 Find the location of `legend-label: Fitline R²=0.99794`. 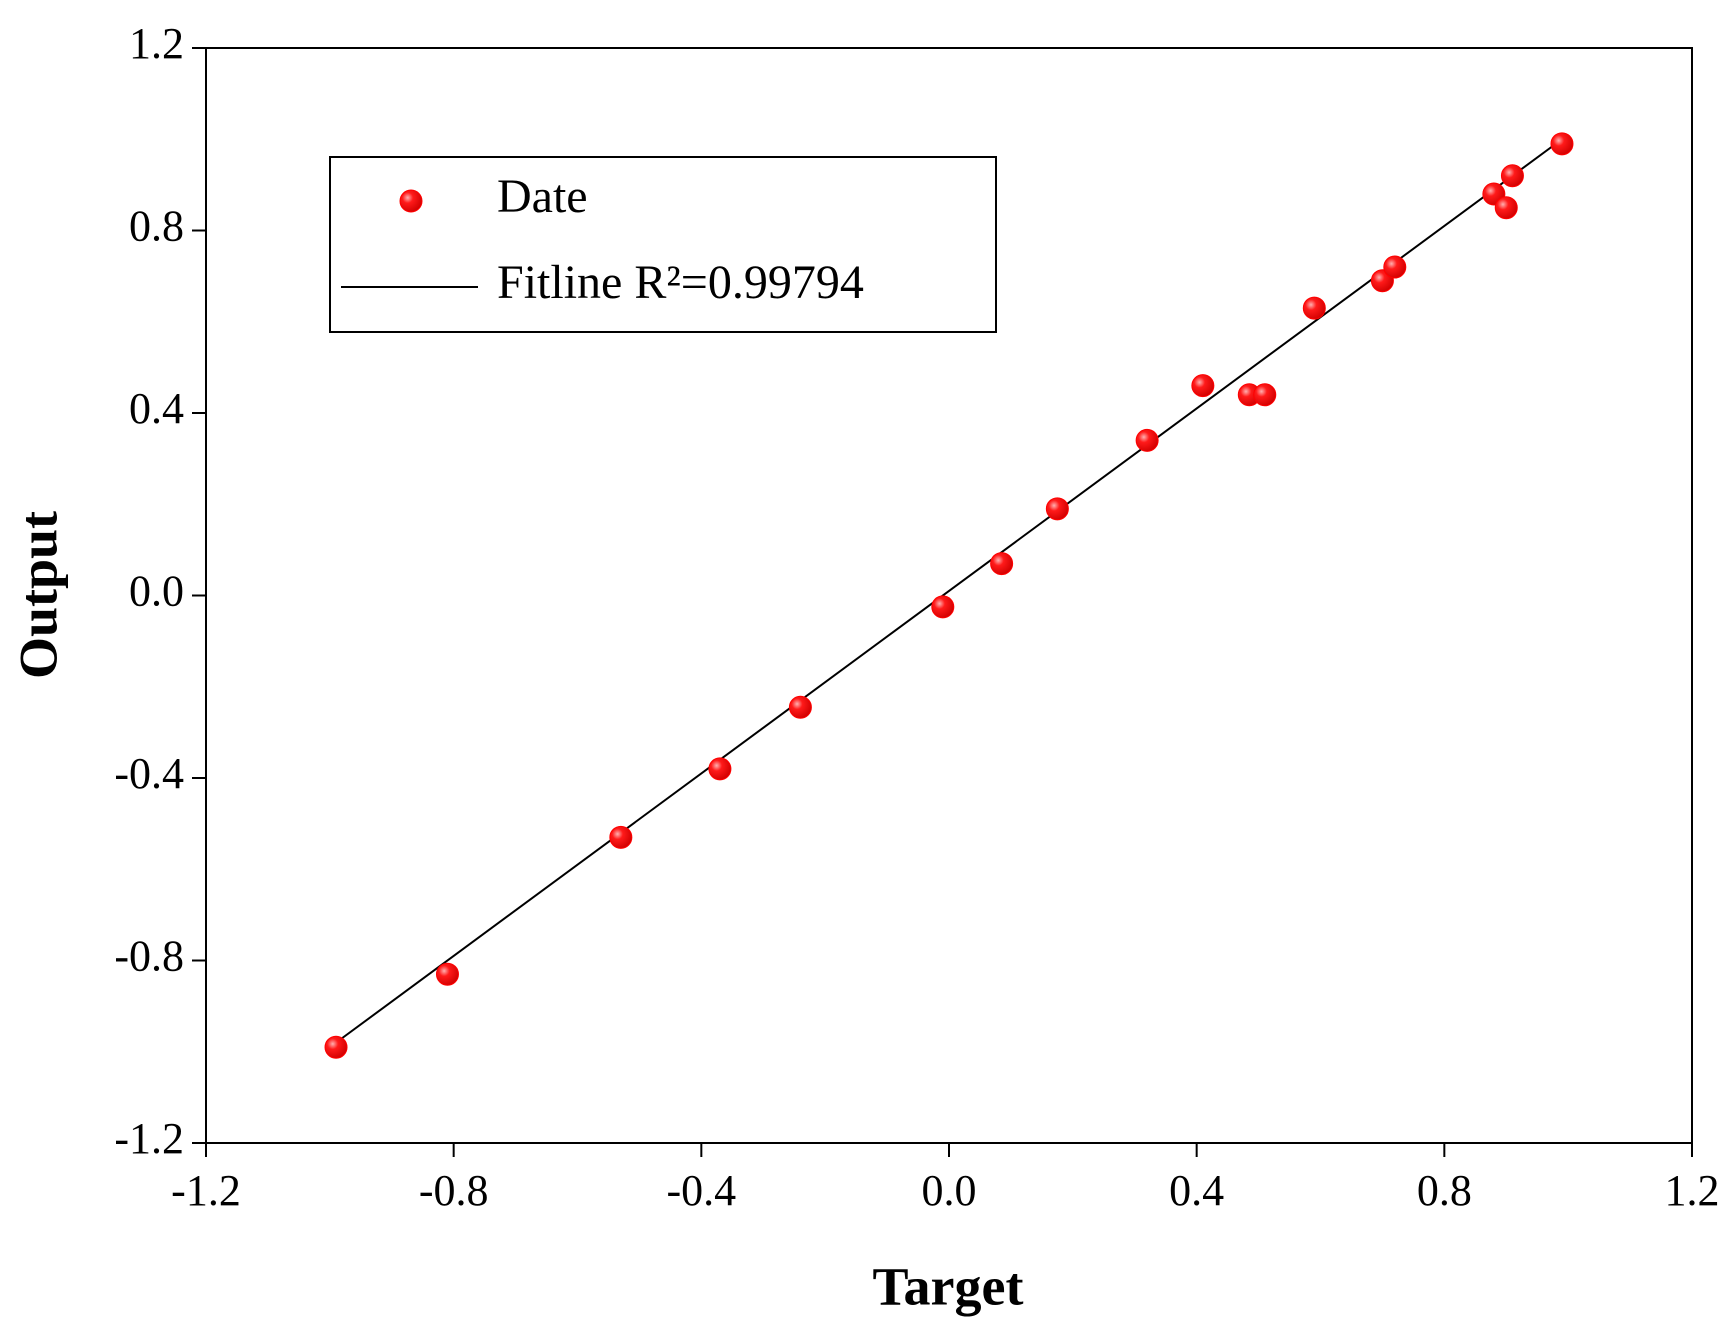

legend-label: Fitline R²=0.99794 is located at coordinates (680, 282).